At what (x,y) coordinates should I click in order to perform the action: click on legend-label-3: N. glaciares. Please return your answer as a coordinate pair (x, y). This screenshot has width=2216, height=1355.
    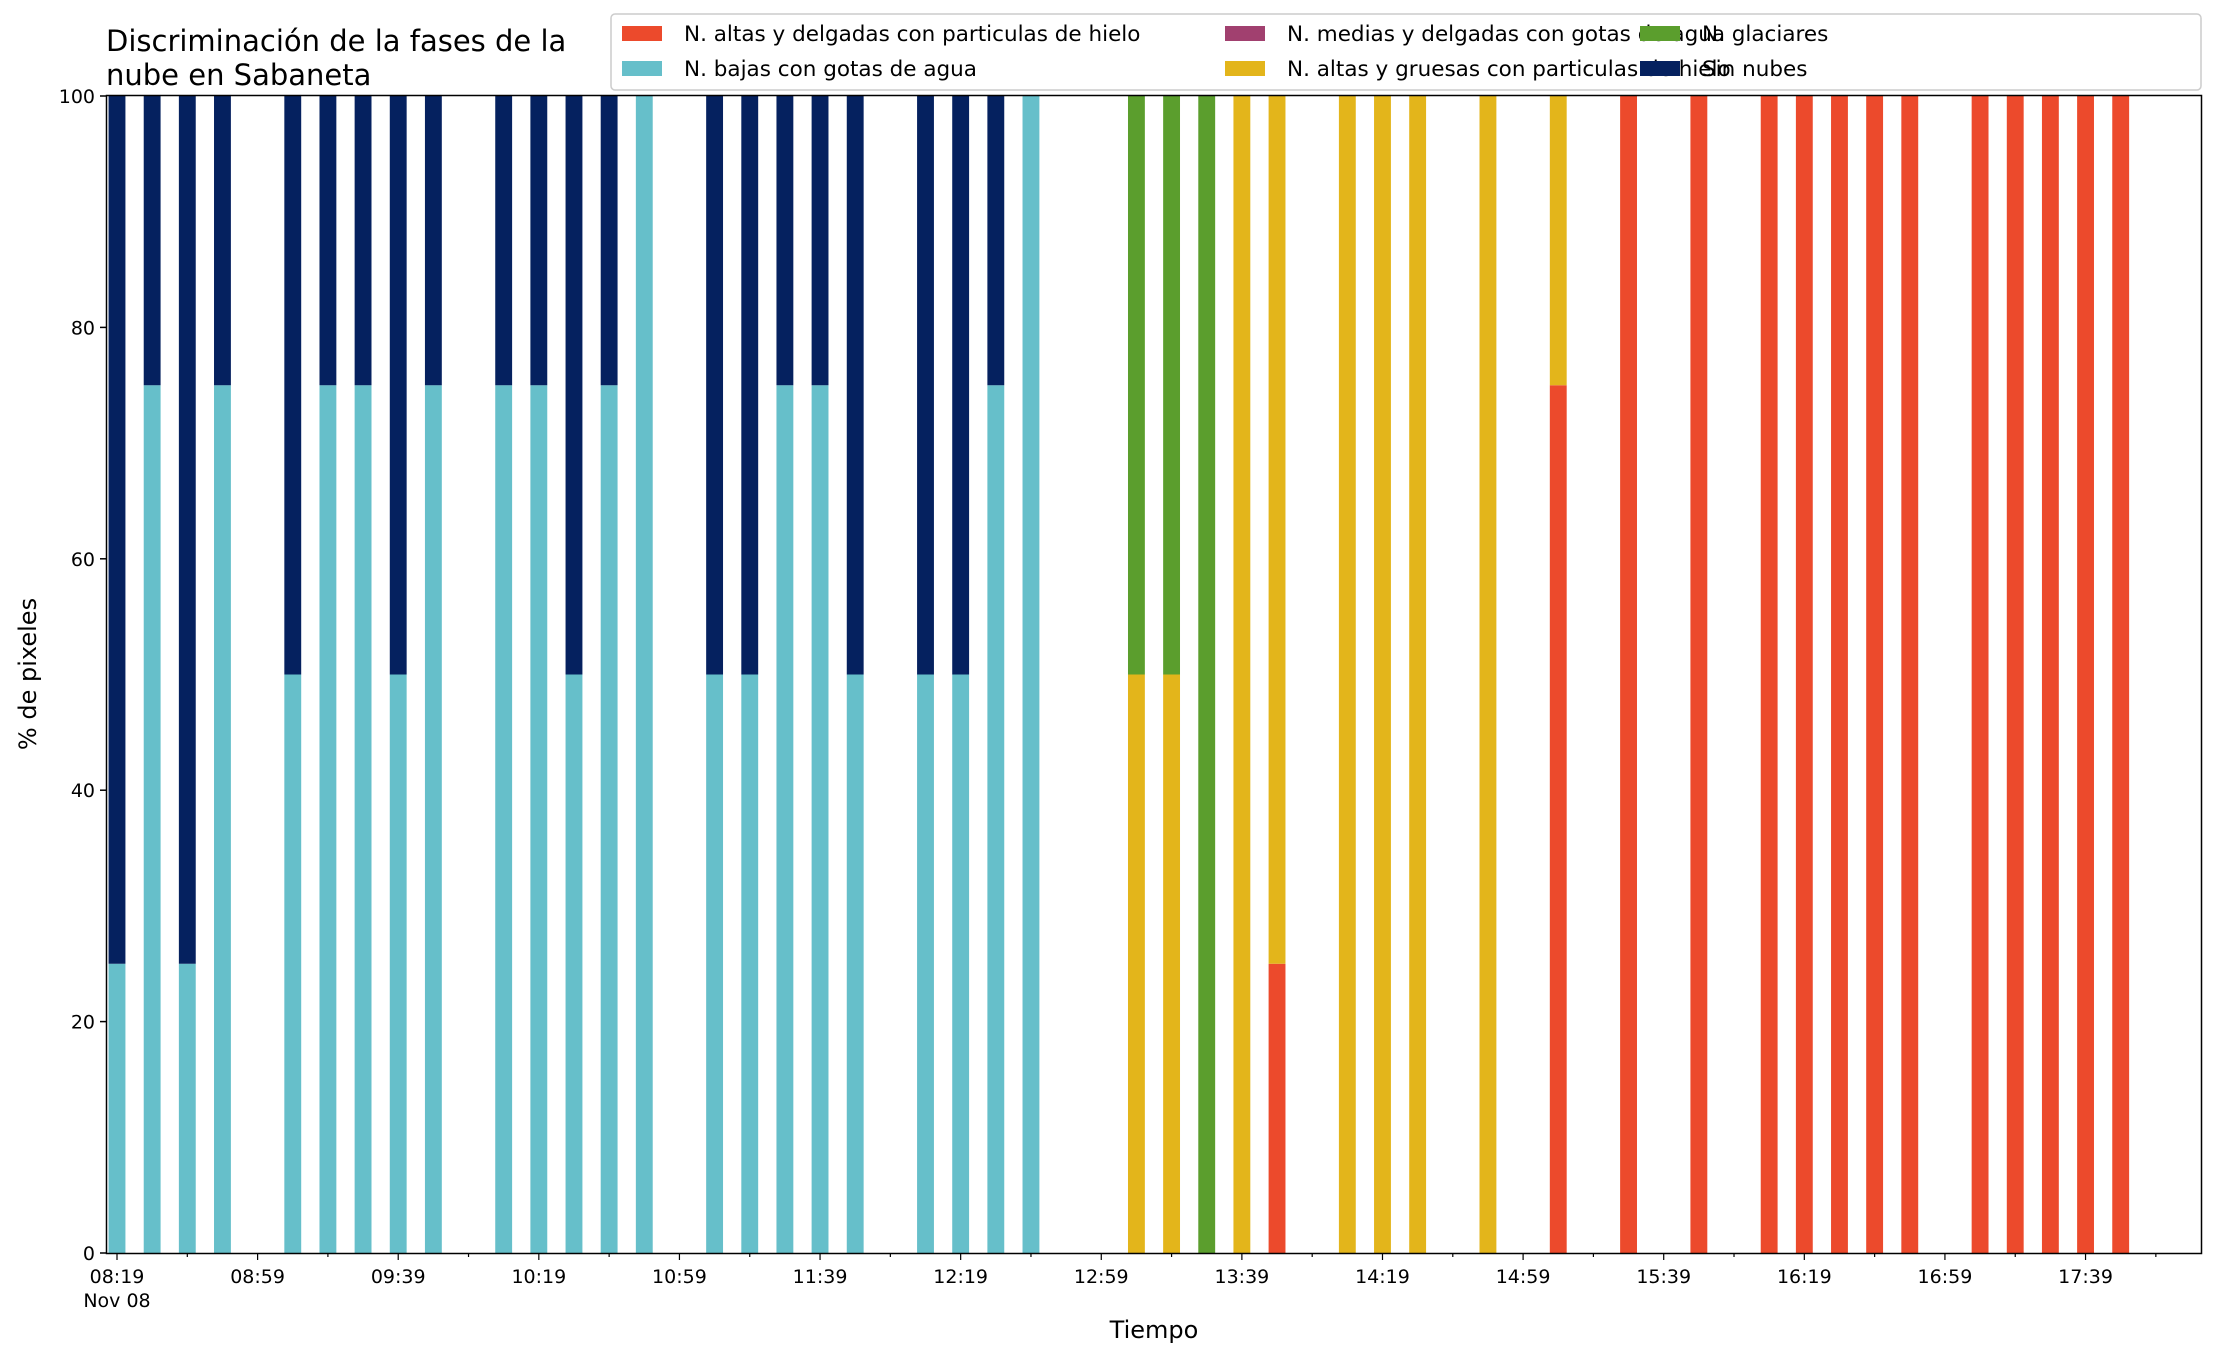
    Looking at the image, I should click on (1765, 34).